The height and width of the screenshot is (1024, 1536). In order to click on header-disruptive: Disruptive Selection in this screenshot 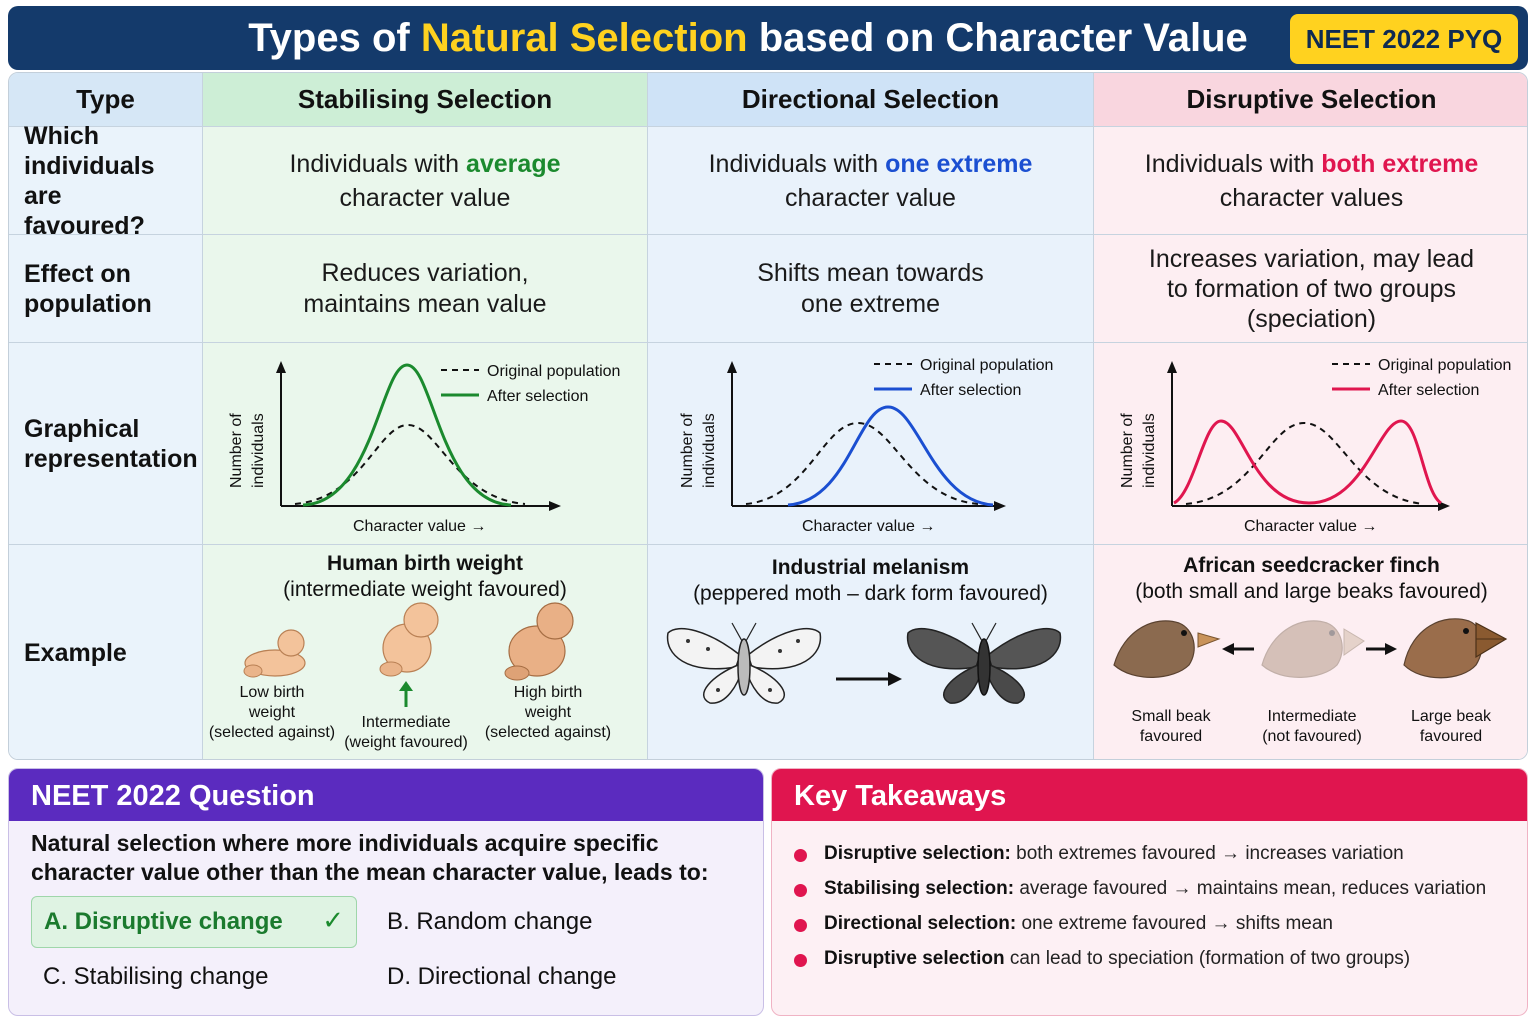, I will do `click(1310, 100)`.